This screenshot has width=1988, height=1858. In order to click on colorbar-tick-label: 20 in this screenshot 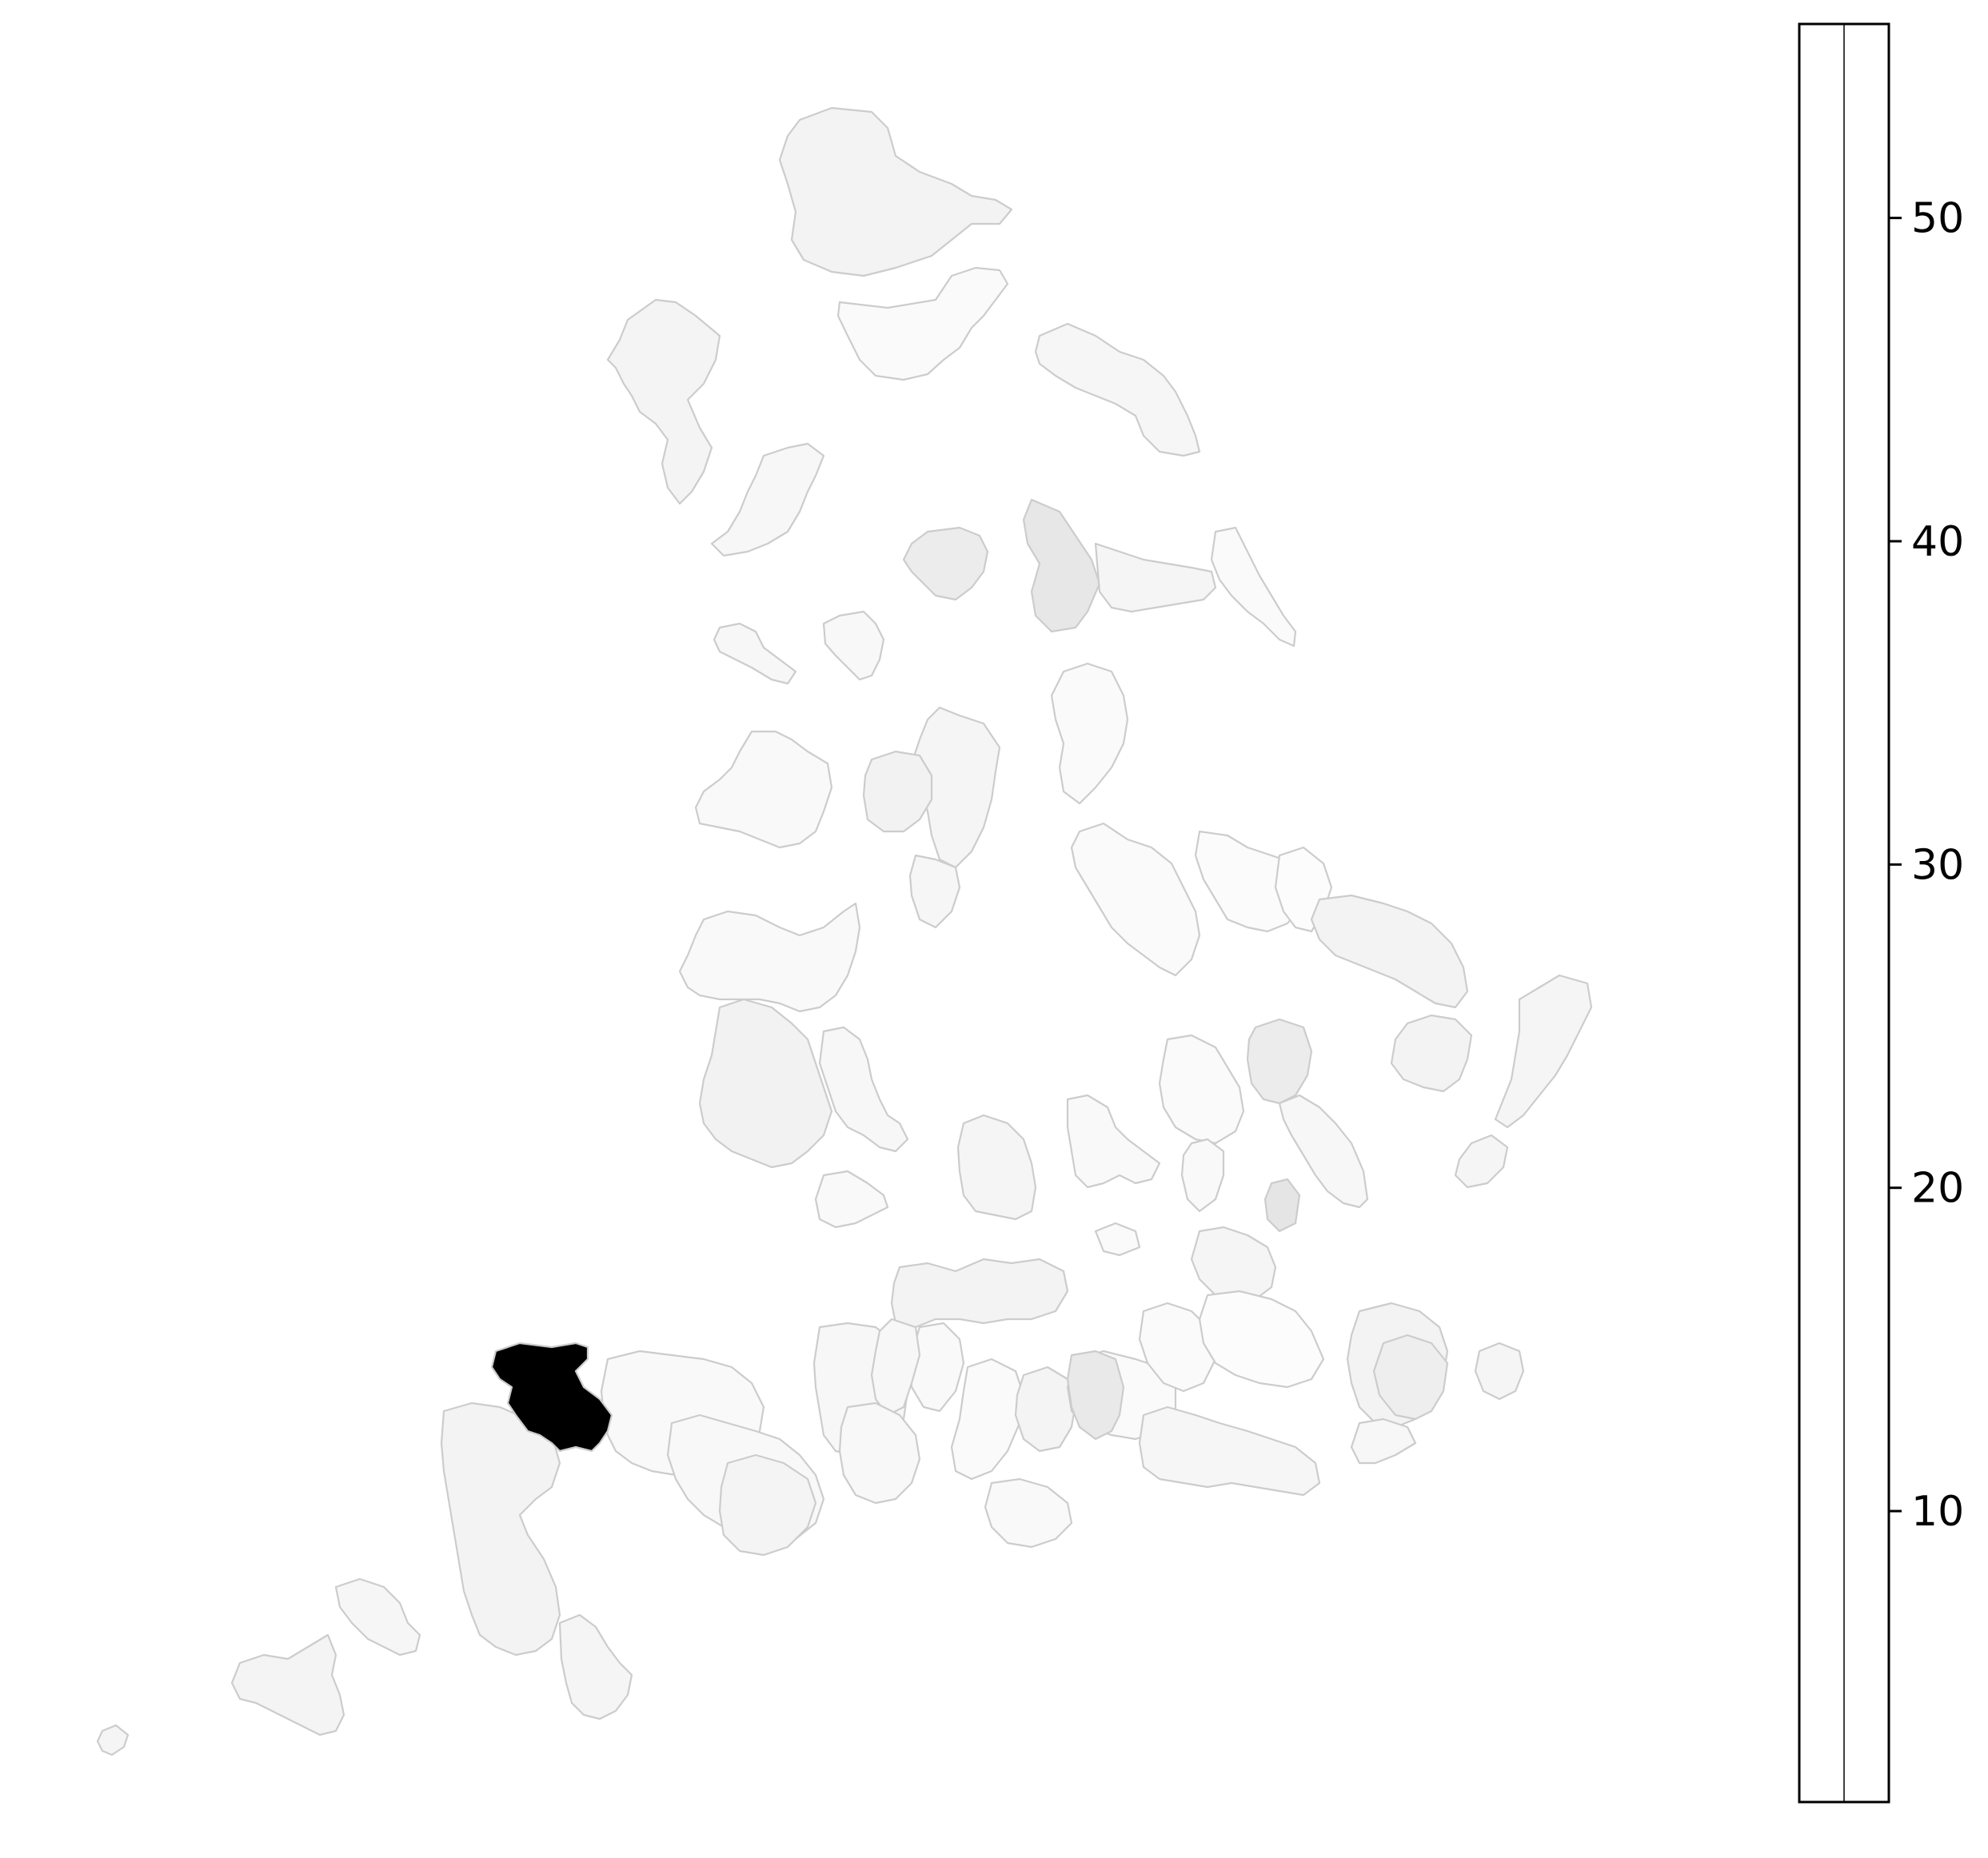, I will do `click(1937, 1189)`.